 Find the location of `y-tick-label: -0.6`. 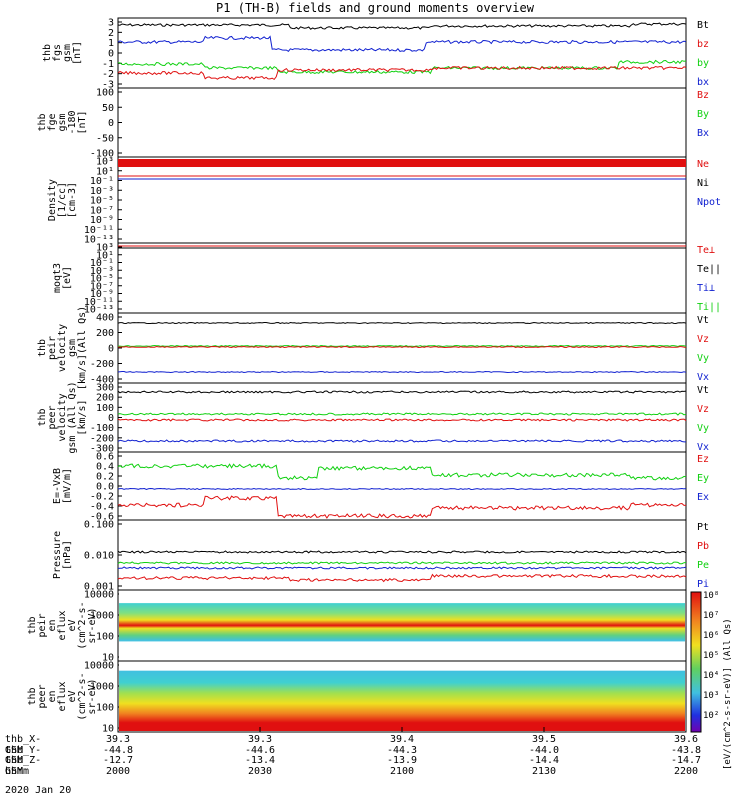

y-tick-label: -0.6 is located at coordinates (102, 517).